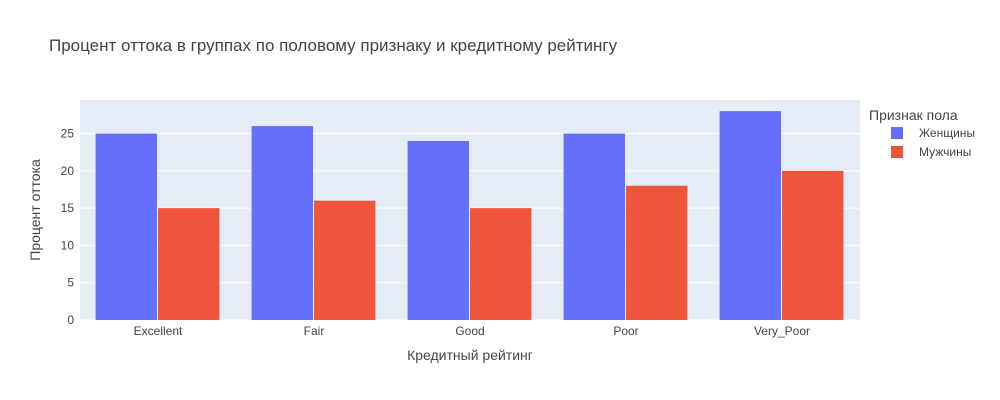  I want to click on x-tick-label: Excellent, so click(158, 331).